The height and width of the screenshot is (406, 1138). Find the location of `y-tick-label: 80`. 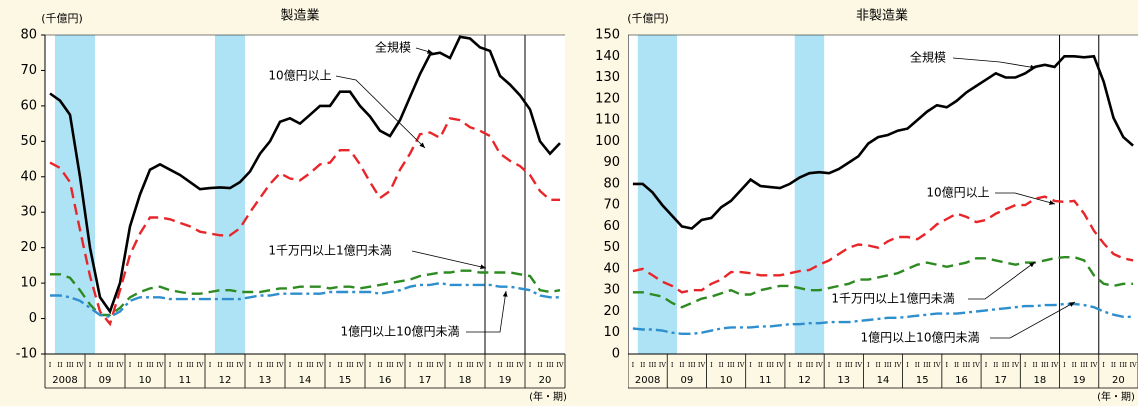

y-tick-label: 80 is located at coordinates (611, 183).